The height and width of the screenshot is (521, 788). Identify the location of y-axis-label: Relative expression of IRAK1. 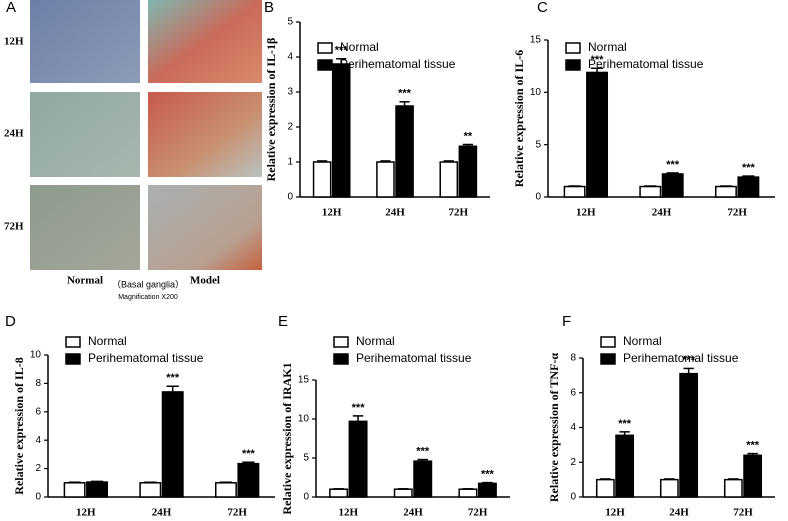
(287, 438).